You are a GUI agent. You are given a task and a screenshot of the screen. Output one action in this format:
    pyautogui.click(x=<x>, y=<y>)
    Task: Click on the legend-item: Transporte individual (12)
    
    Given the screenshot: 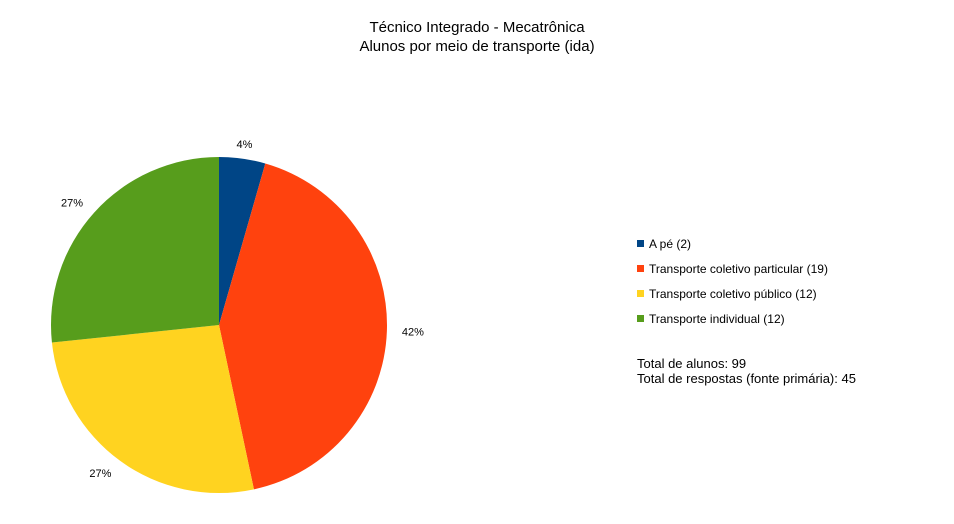 What is the action you would take?
    pyautogui.click(x=732, y=318)
    